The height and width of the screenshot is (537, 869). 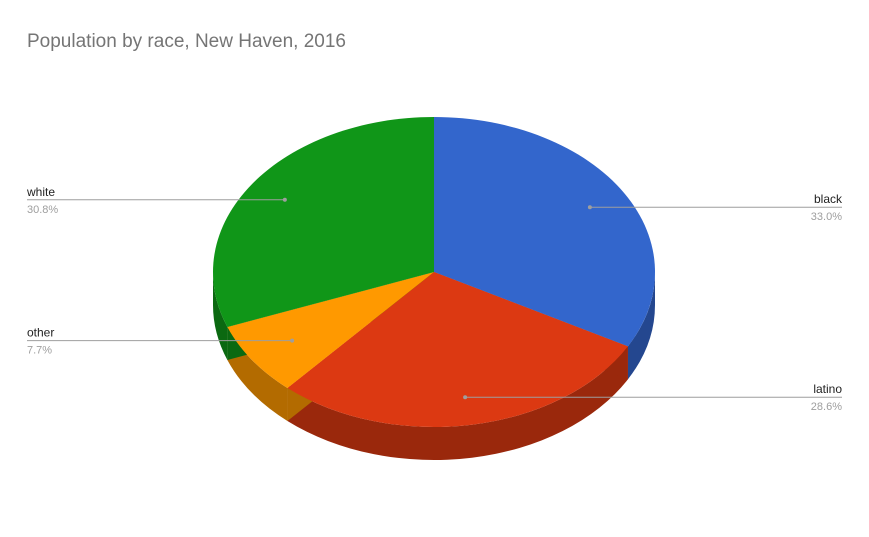 What do you see at coordinates (42, 210) in the screenshot?
I see `slice-percent: 30.8%` at bounding box center [42, 210].